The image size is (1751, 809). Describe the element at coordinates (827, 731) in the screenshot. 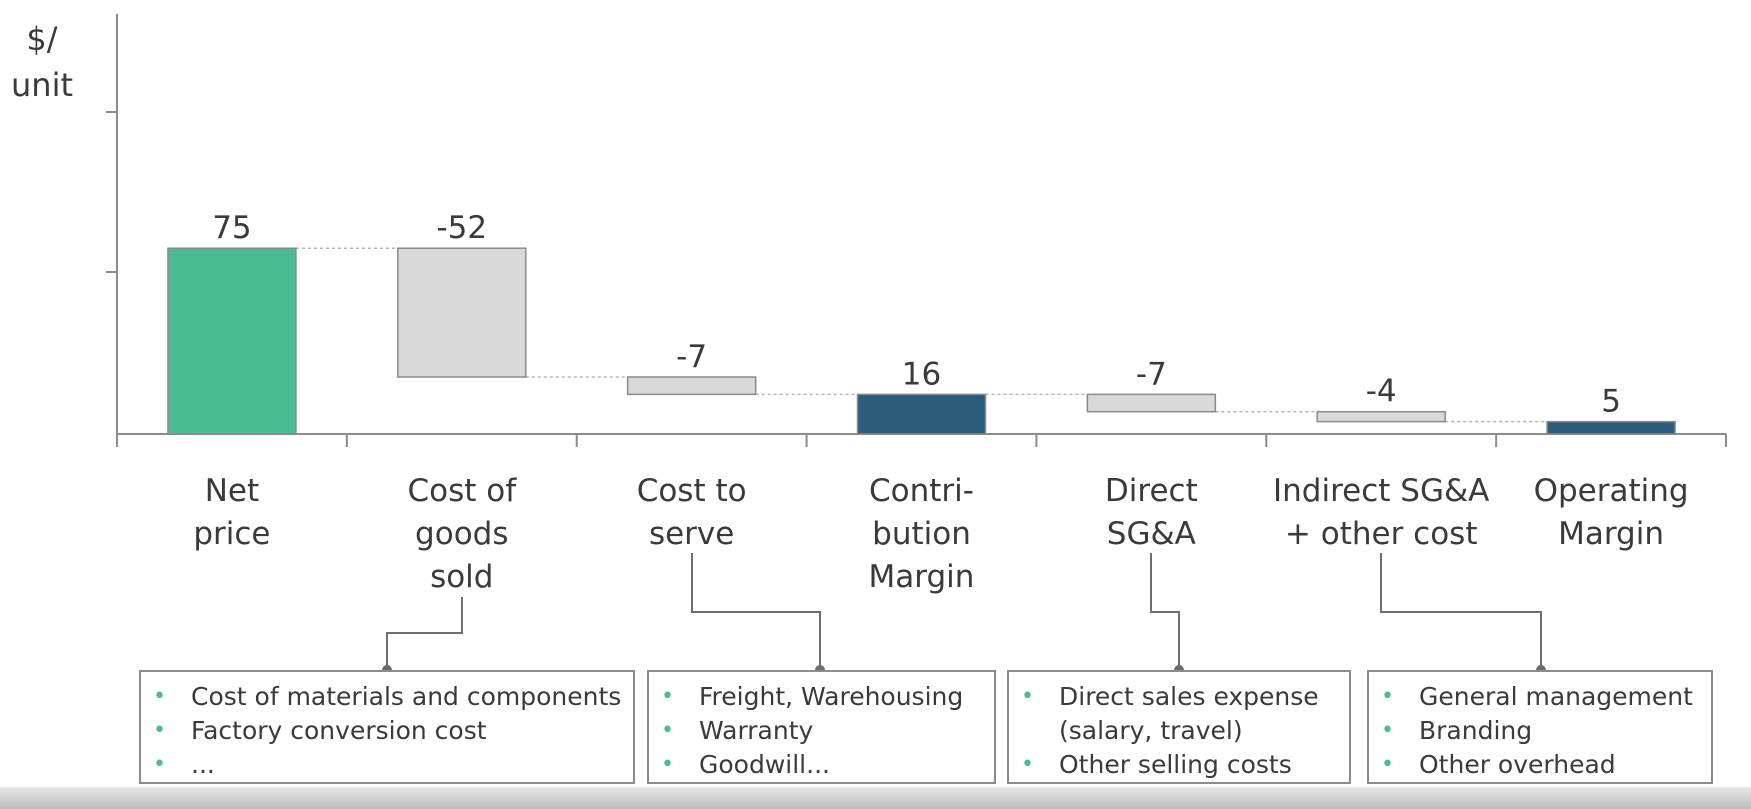

I see `breakdown-item: Warranty` at that location.